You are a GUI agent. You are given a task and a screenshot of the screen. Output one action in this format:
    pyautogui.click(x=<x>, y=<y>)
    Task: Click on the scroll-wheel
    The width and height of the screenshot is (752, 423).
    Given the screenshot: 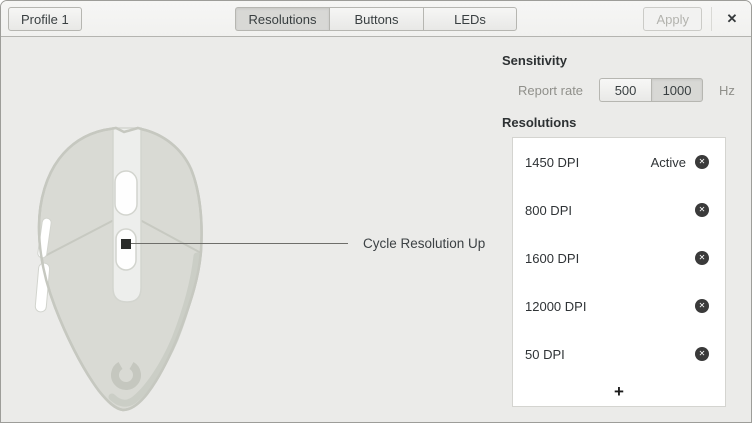 What is the action you would take?
    pyautogui.click(x=126, y=193)
    